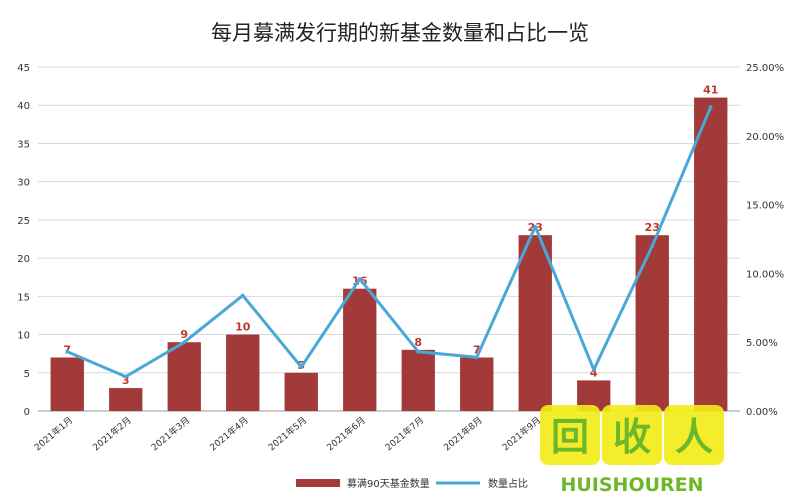  I want to click on svg-text: 回, so click(570, 437).